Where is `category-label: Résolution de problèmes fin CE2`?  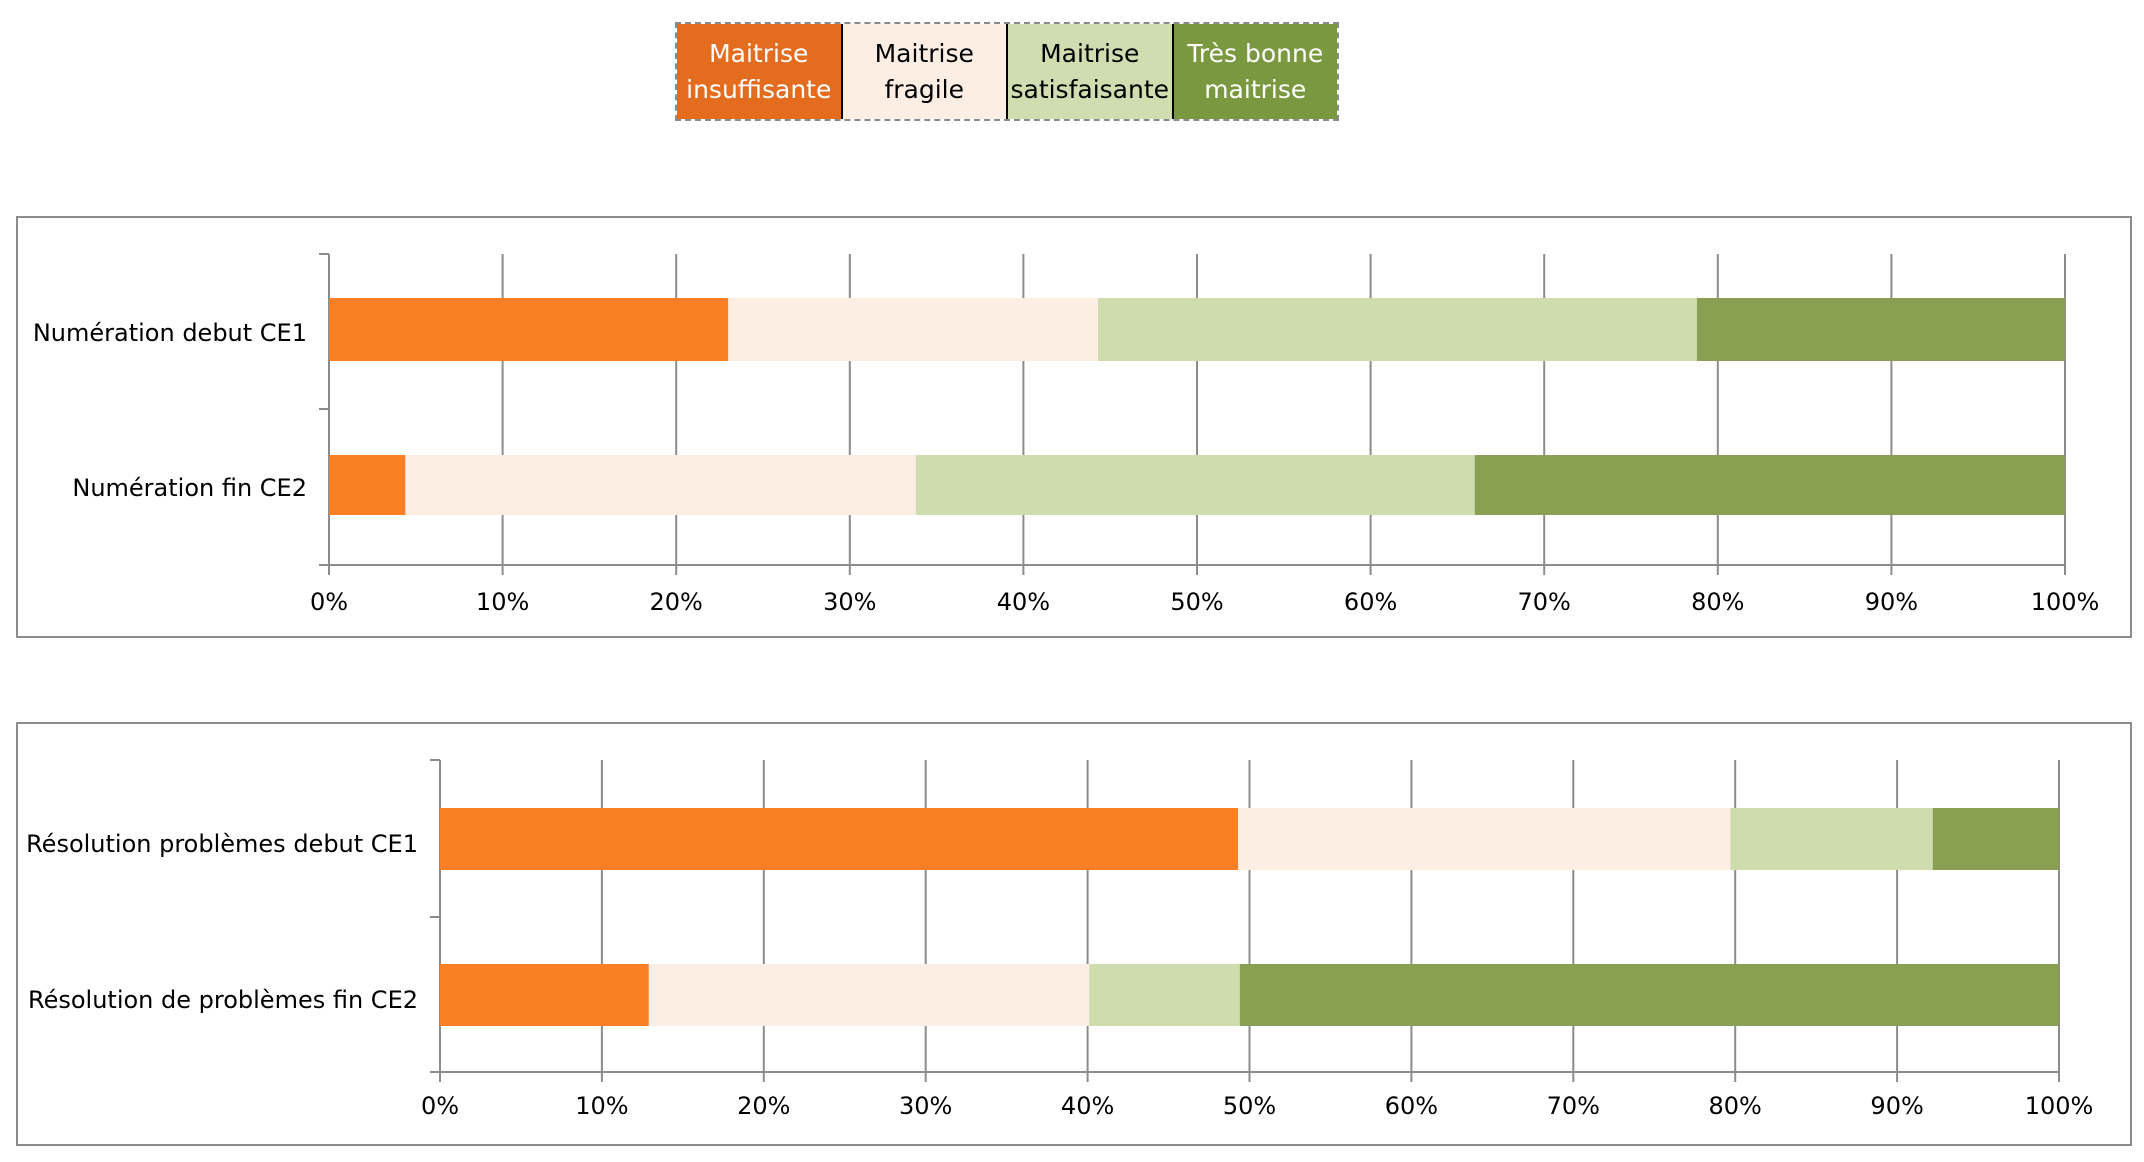 category-label: Résolution de problèmes fin CE2 is located at coordinates (223, 1000).